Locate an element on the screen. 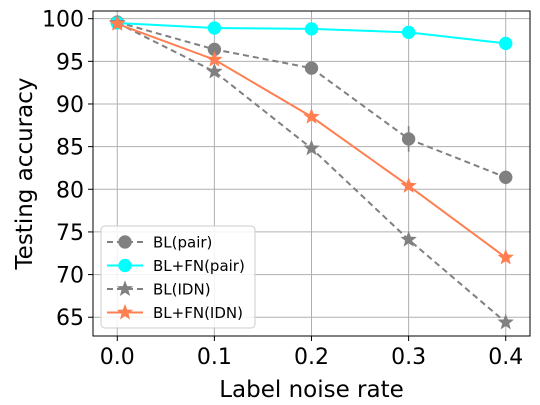 The width and height of the screenshot is (540, 405). legend-entry: BL(pair) is located at coordinates (159, 243).